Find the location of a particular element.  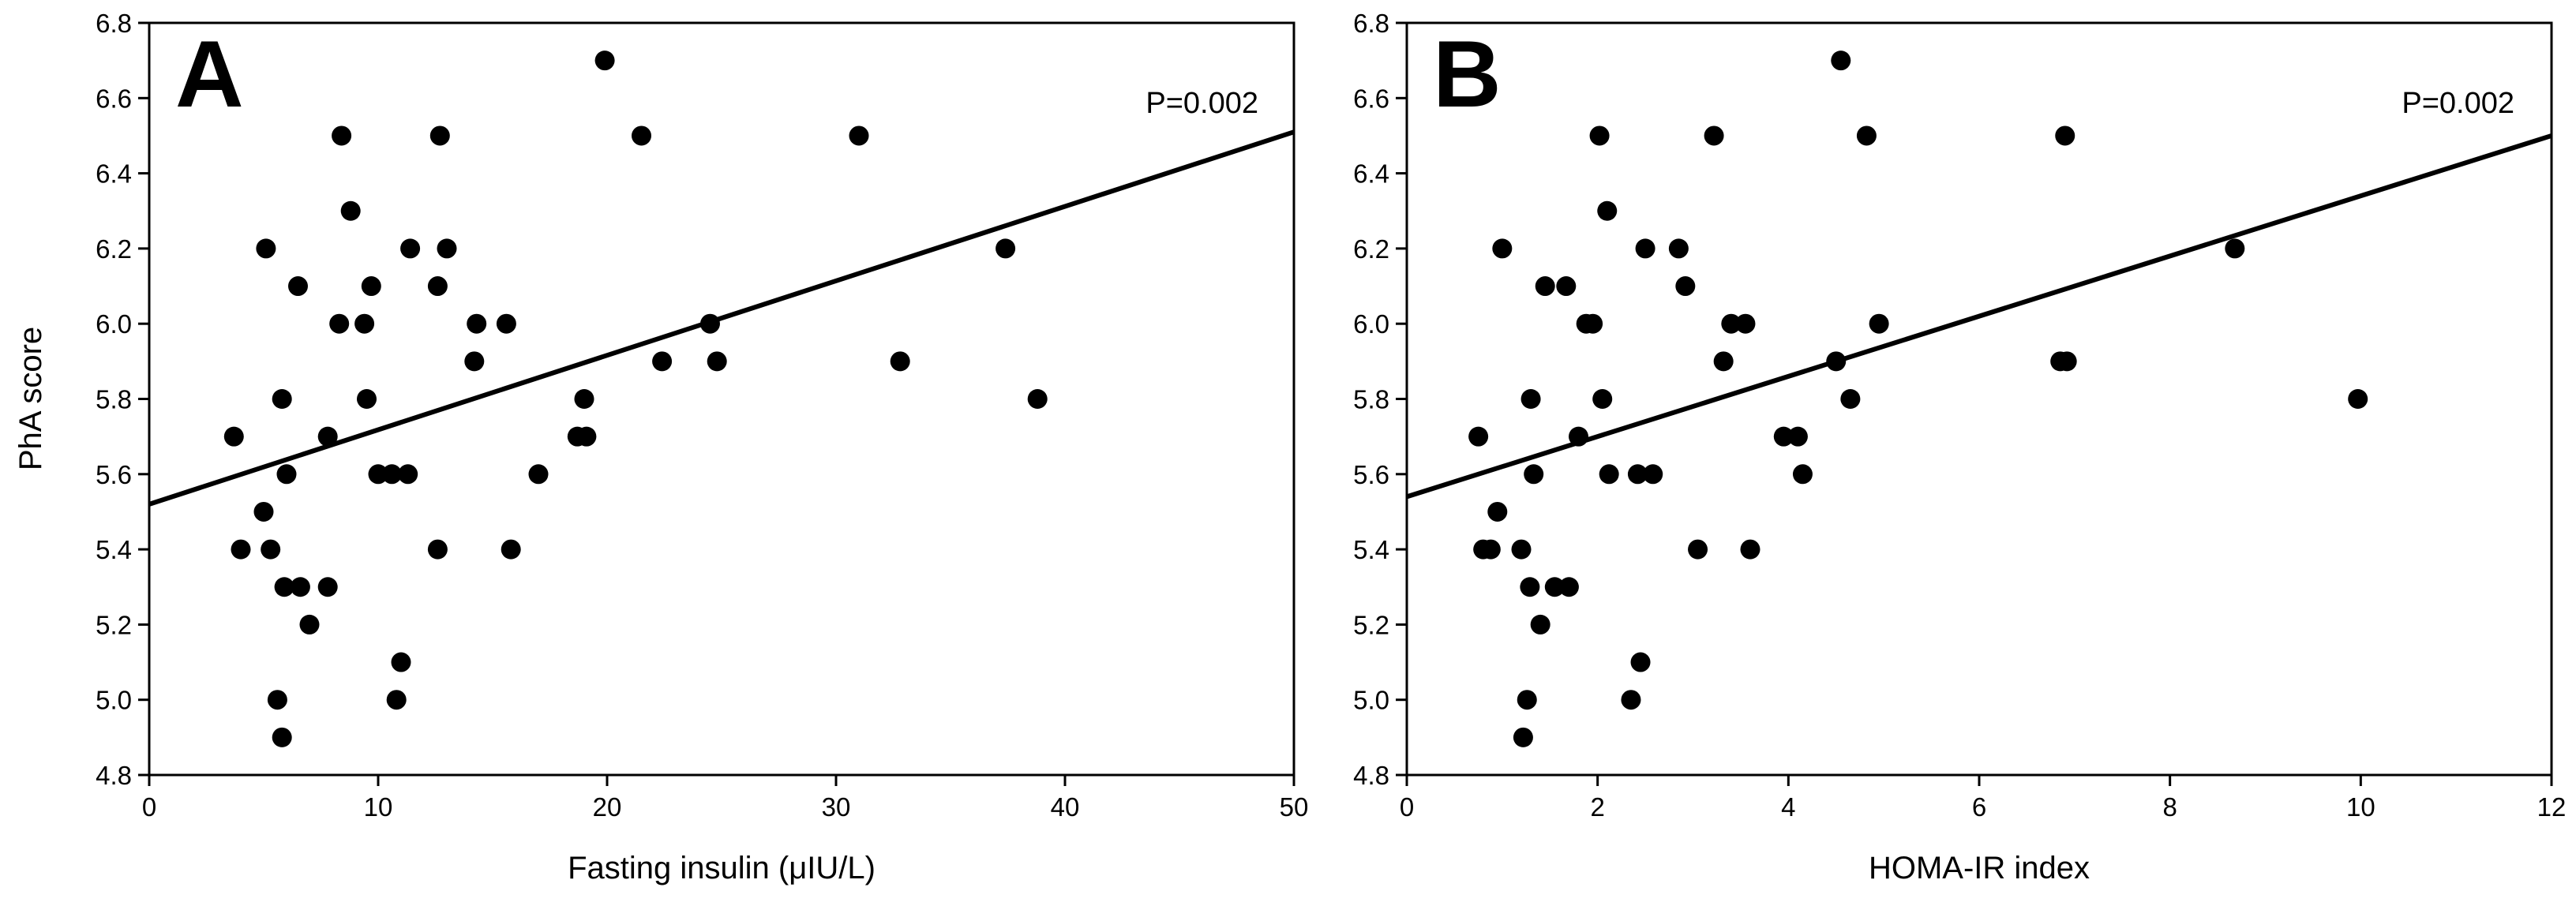

panel-label: B is located at coordinates (1467, 74).